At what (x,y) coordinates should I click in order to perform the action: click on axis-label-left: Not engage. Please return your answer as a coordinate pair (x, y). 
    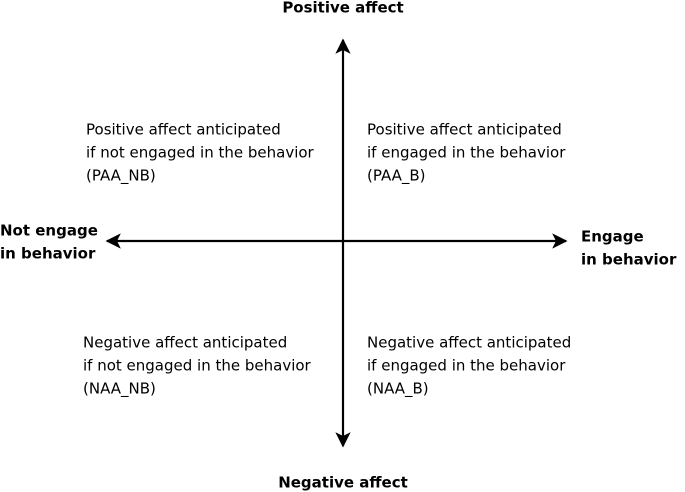
    Looking at the image, I should click on (49, 231).